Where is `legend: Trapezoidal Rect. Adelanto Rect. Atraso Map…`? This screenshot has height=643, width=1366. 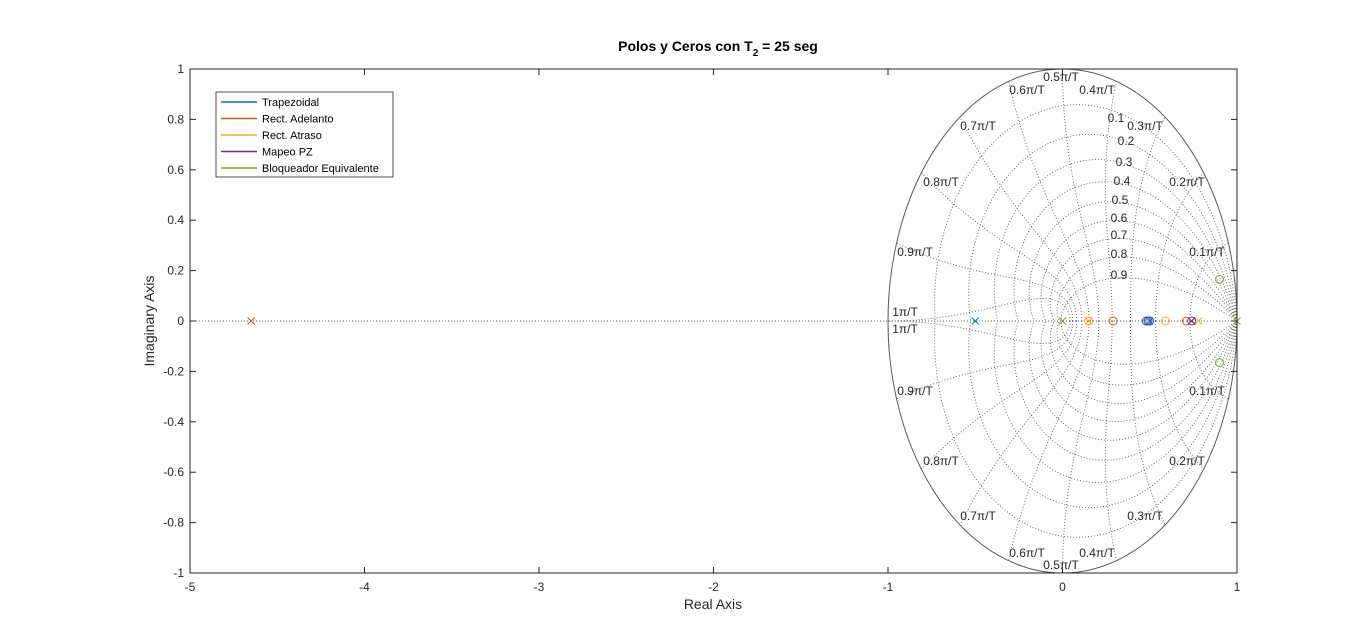 legend: Trapezoidal Rect. Adelanto Rect. Atraso Map… is located at coordinates (304, 134).